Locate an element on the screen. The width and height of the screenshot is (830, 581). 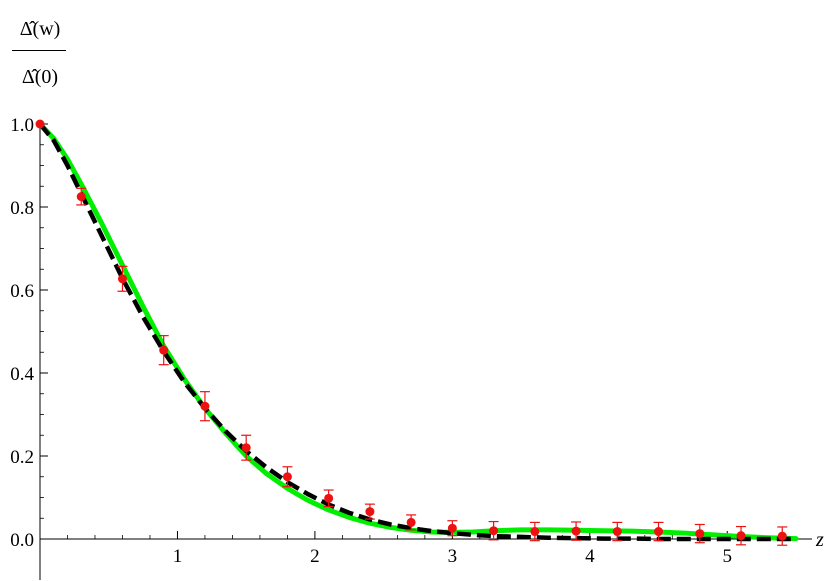
y-tick-label-0.8: 0.8 is located at coordinates (22, 208).